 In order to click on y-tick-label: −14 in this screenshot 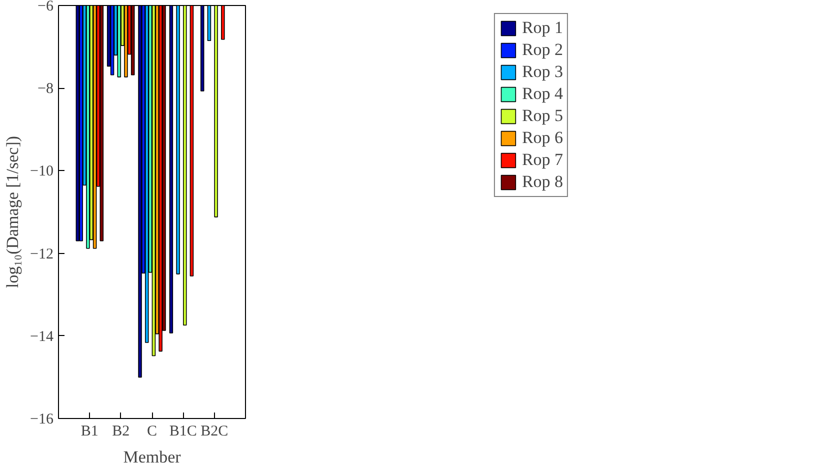, I will do `click(42, 336)`.